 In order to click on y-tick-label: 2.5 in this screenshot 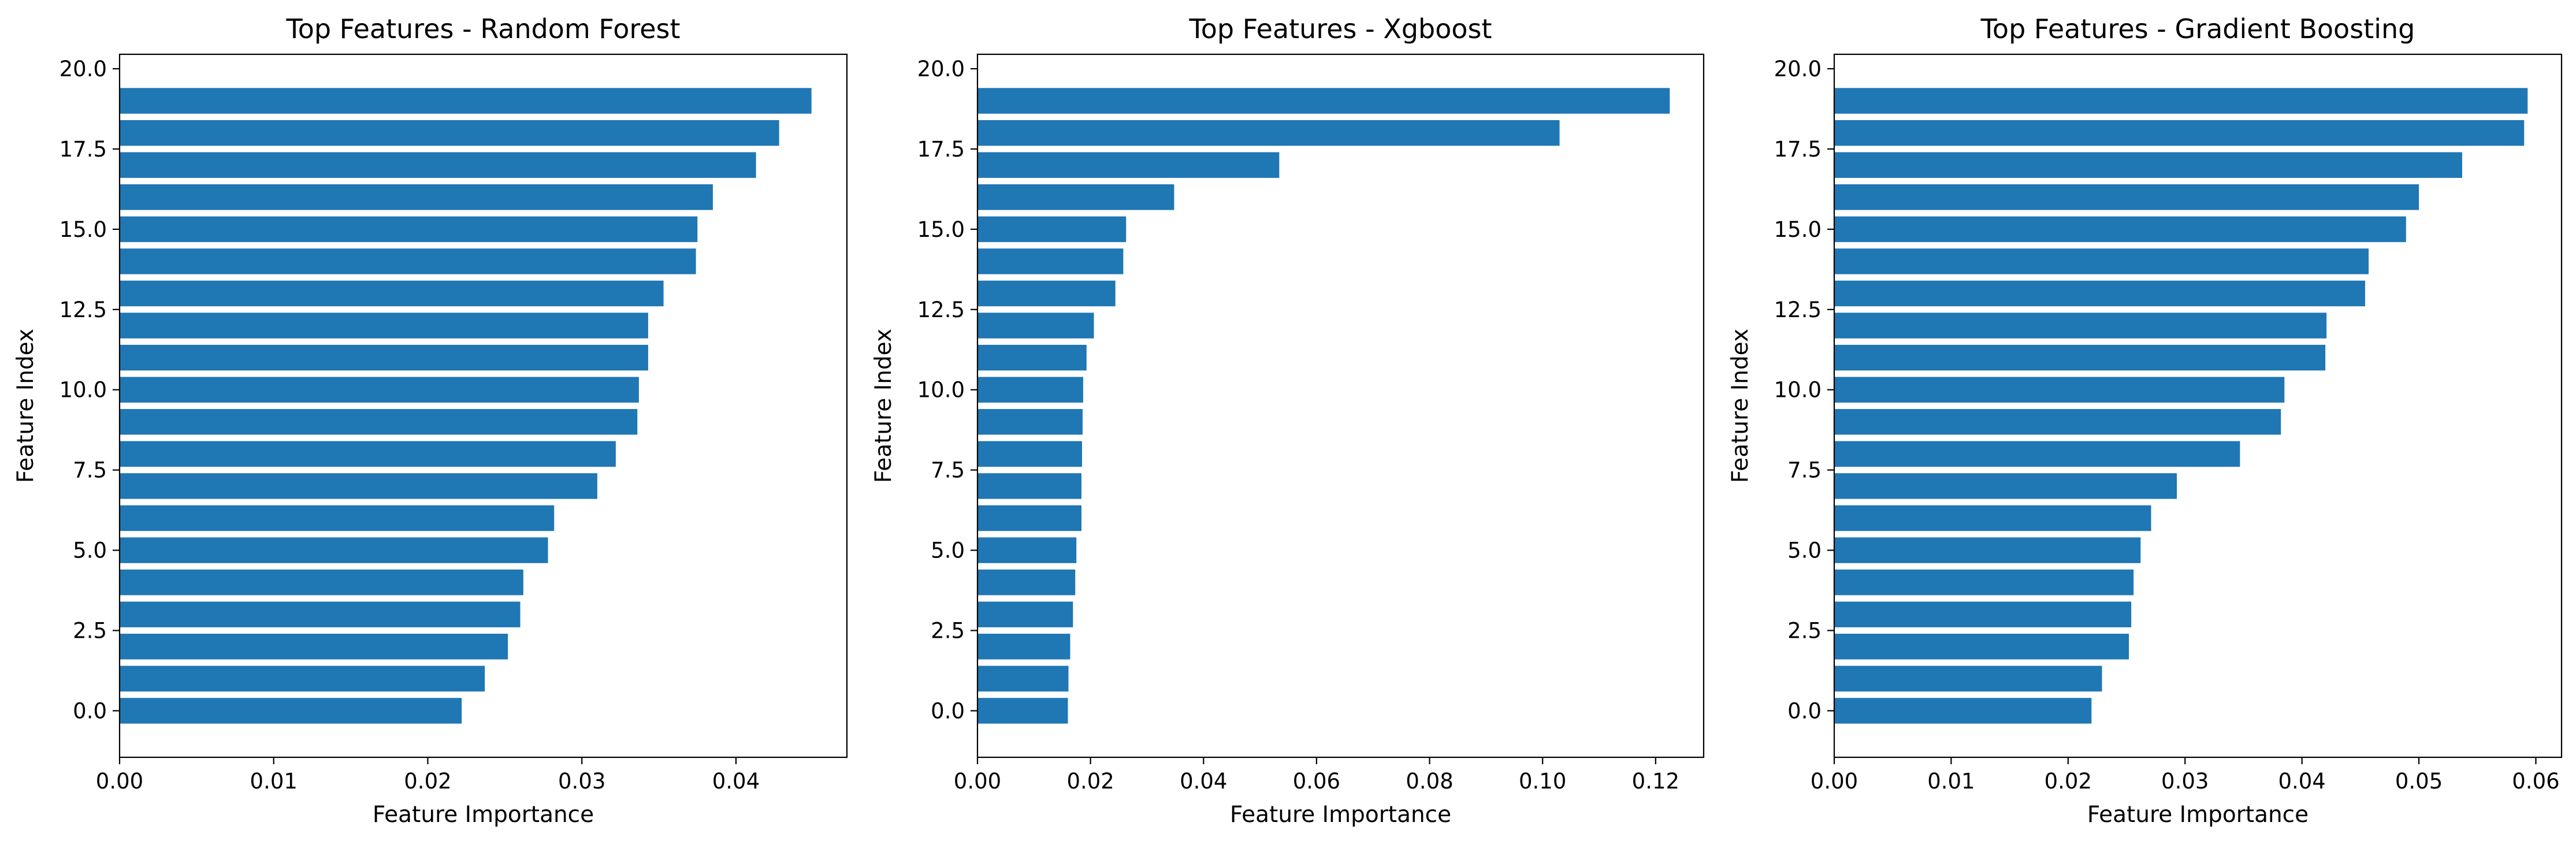, I will do `click(90, 630)`.